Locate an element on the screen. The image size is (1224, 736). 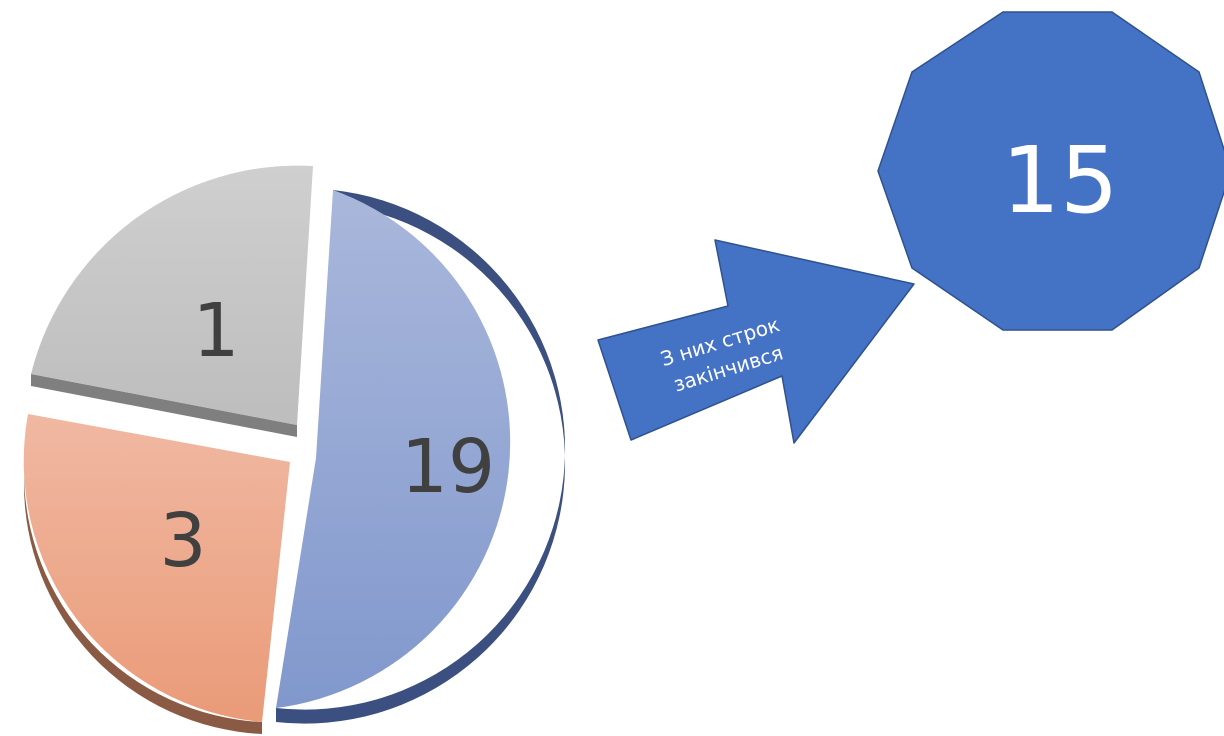
arrow: З них строк закінчився is located at coordinates (756, 341).